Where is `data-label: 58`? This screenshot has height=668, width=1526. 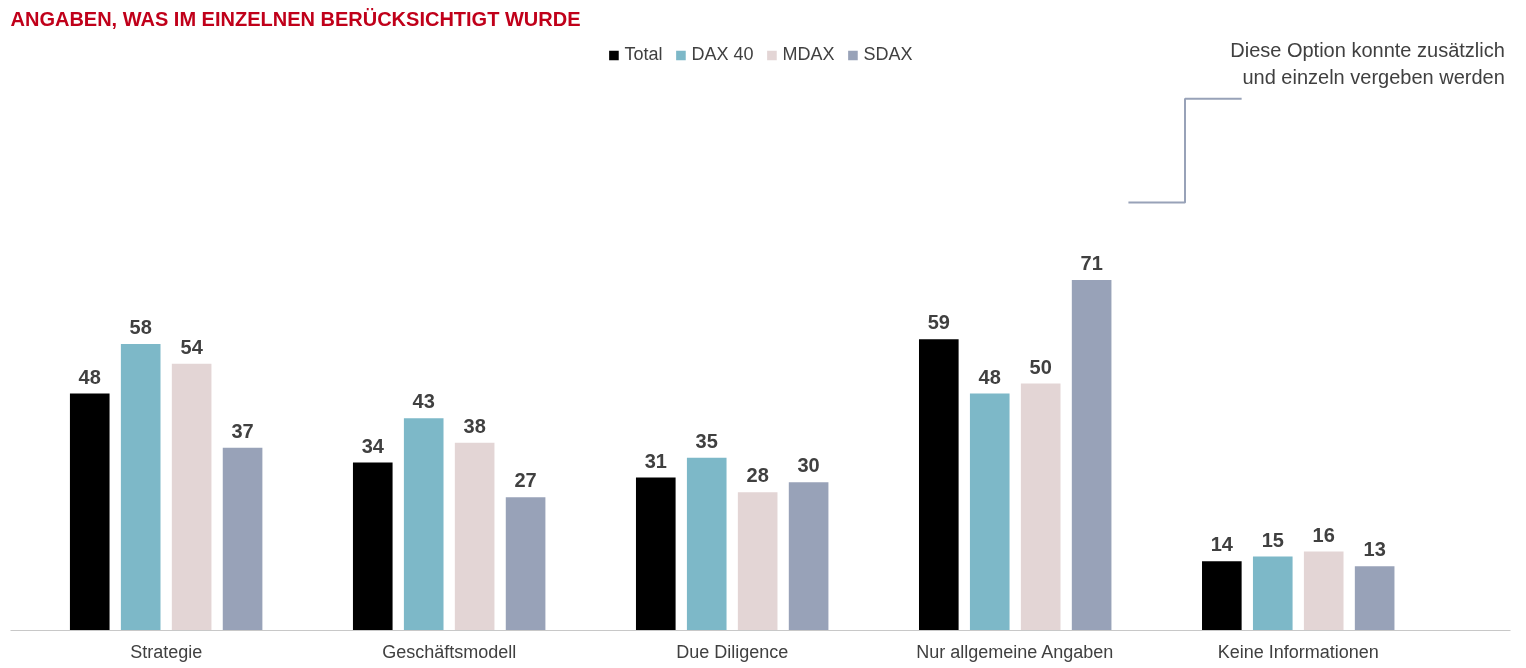 data-label: 58 is located at coordinates (140, 327).